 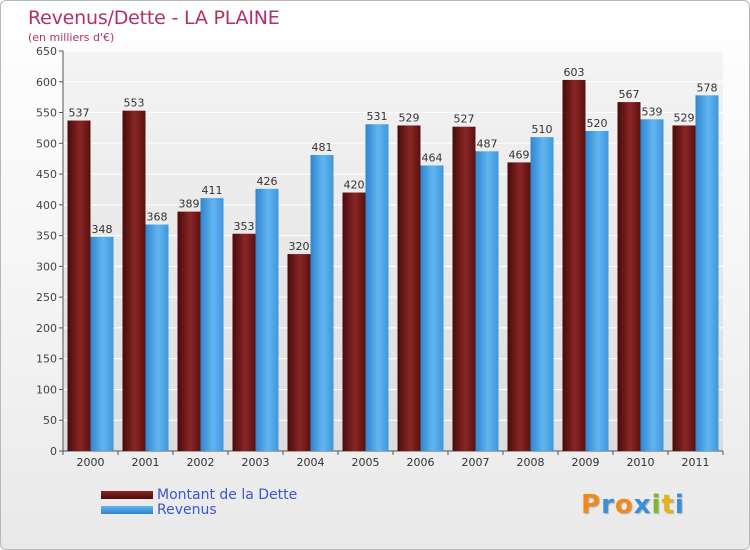 What do you see at coordinates (487, 143) in the screenshot?
I see `data-label-revenus-2007: 487` at bounding box center [487, 143].